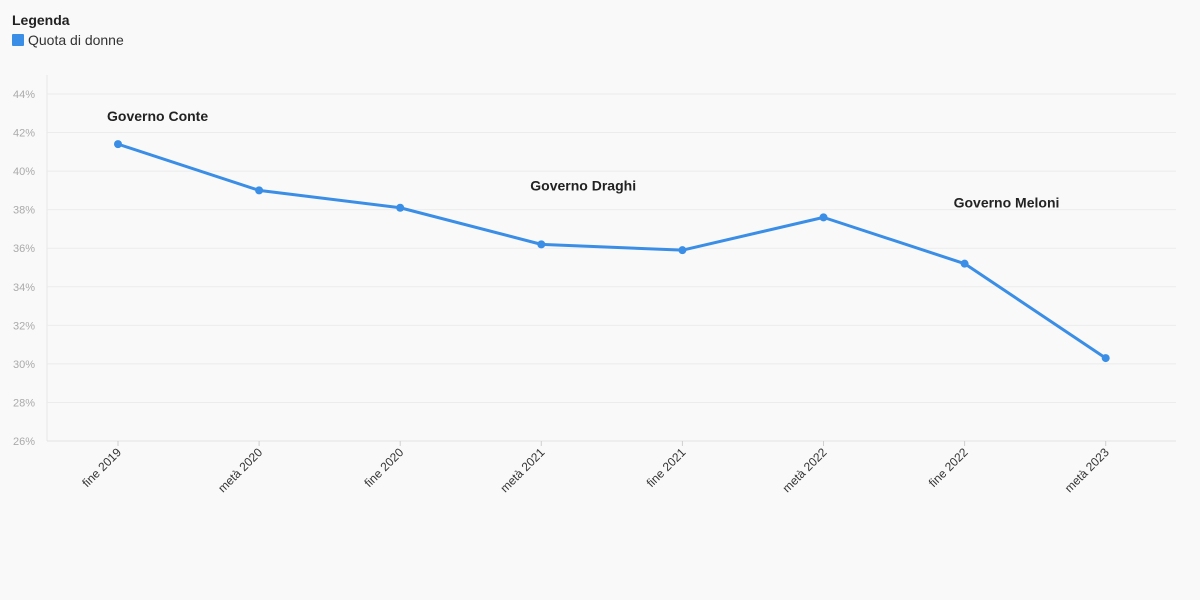  What do you see at coordinates (157, 116) in the screenshot?
I see `annotation-label: Governo Conte` at bounding box center [157, 116].